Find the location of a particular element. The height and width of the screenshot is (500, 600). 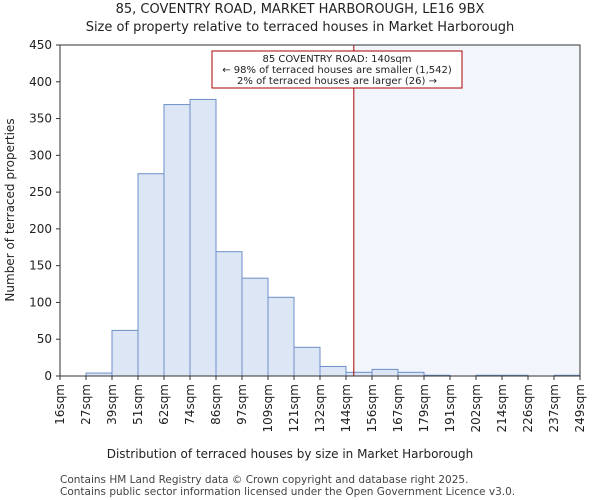

x-tick-label: 249sqm is located at coordinates (580, 408).